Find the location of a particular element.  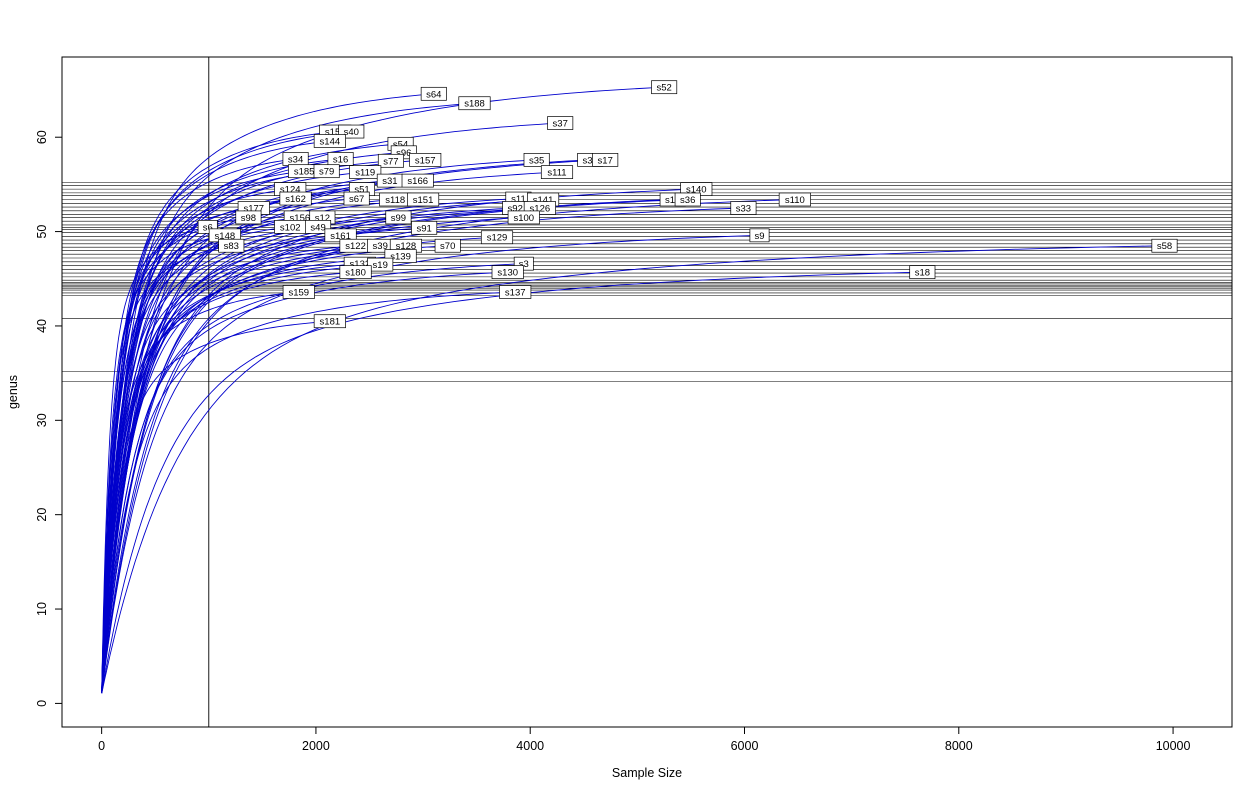

curve-label-text: s130 is located at coordinates (507, 273).